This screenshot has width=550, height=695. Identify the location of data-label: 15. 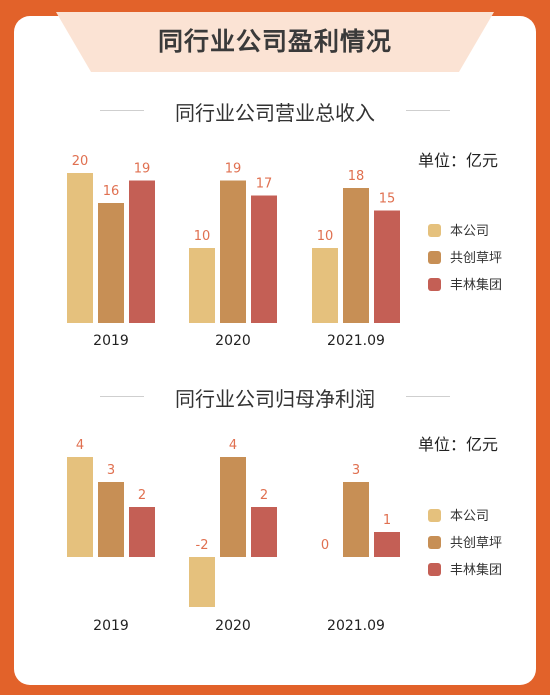
(387, 199).